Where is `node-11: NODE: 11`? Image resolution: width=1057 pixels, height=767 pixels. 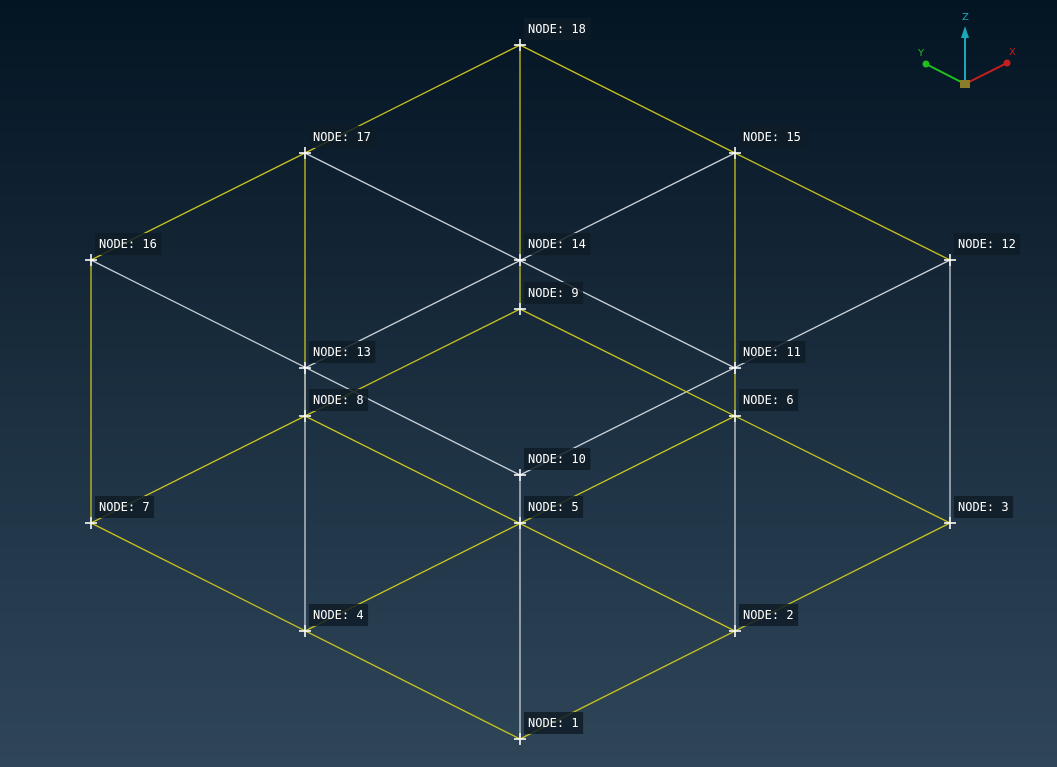 node-11: NODE: 11 is located at coordinates (767, 357).